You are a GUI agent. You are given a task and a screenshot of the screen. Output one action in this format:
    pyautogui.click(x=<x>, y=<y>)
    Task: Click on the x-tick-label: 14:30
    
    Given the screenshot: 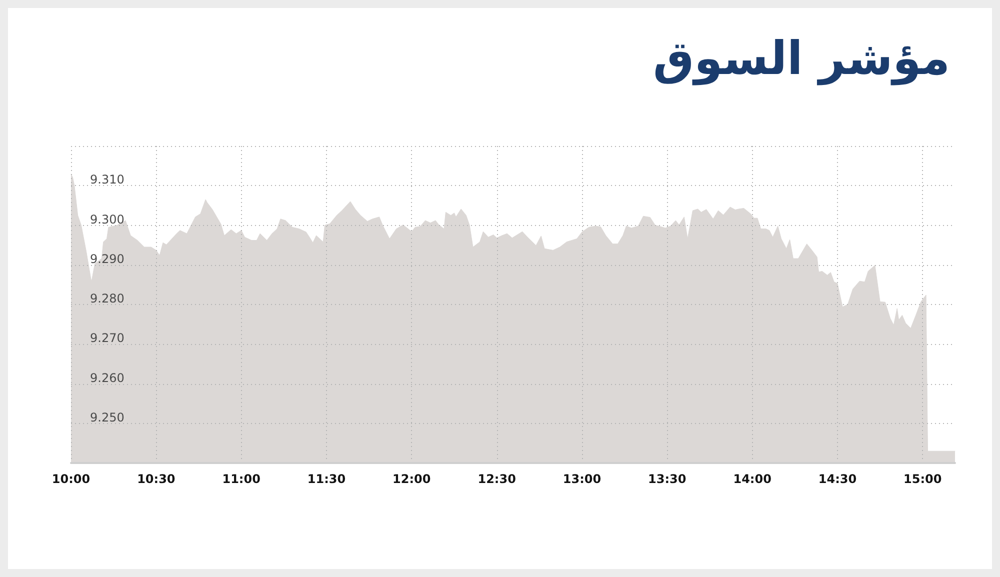 What is the action you would take?
    pyautogui.click(x=837, y=479)
    